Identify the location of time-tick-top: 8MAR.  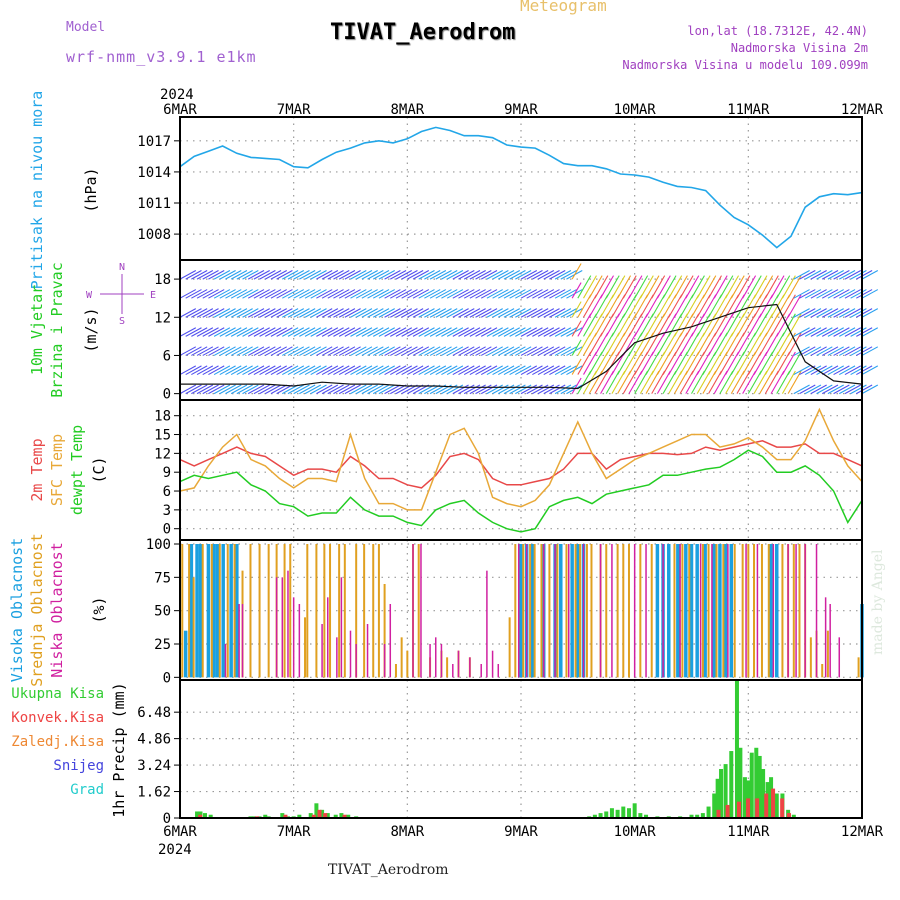
(407, 110).